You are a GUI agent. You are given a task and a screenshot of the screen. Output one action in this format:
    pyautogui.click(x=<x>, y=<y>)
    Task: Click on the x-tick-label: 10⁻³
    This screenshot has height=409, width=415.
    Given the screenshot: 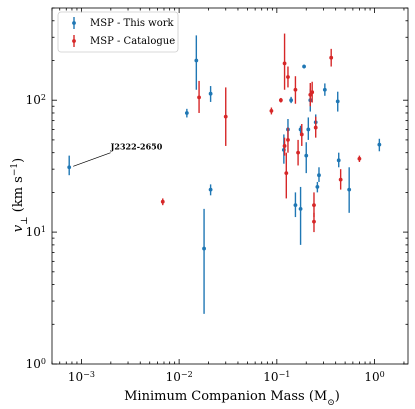 What is the action you would take?
    pyautogui.click(x=81, y=377)
    